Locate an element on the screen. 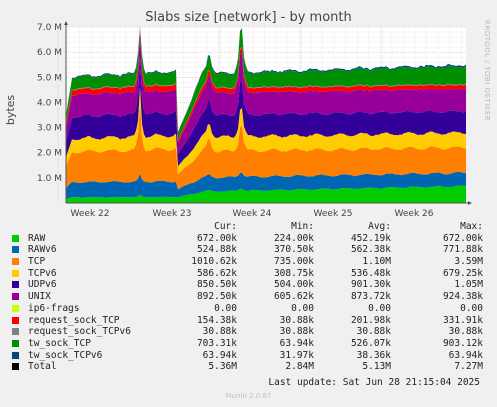 The height and width of the screenshot is (407, 497). y-axis-label: bytes is located at coordinates (10, 110).